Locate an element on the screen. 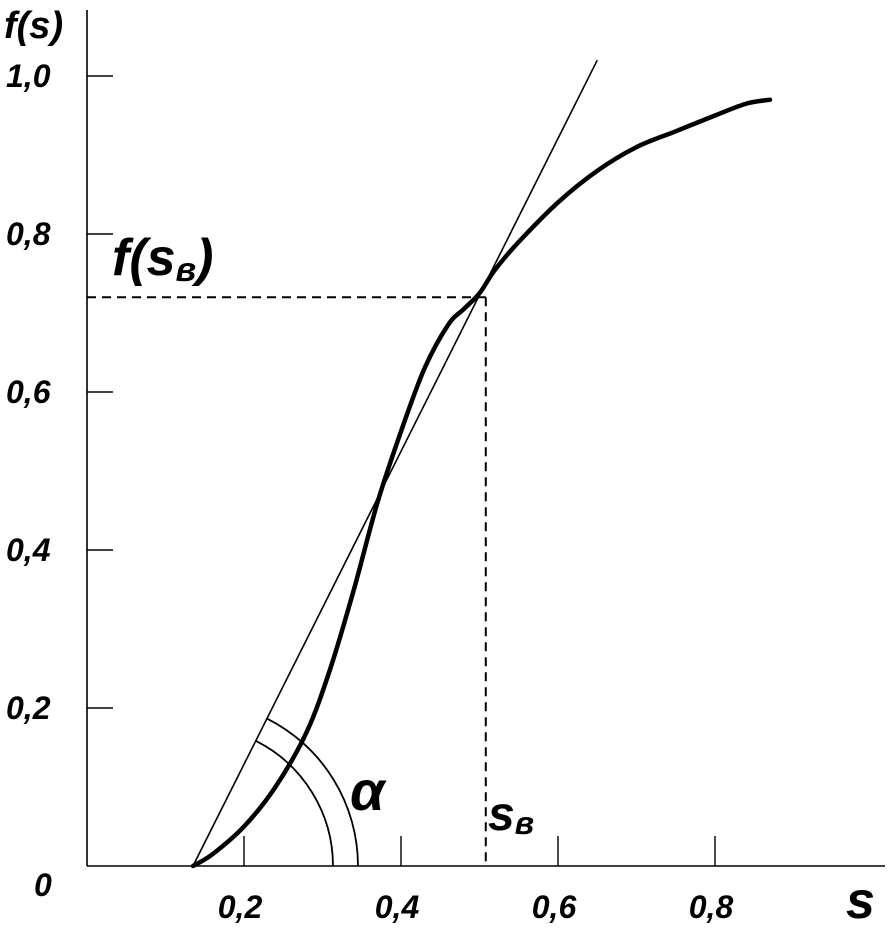 This screenshot has height=931, width=890. y-ticks: 0,2 0,4 0,6 0,8 1,0 is located at coordinates (59, 392).